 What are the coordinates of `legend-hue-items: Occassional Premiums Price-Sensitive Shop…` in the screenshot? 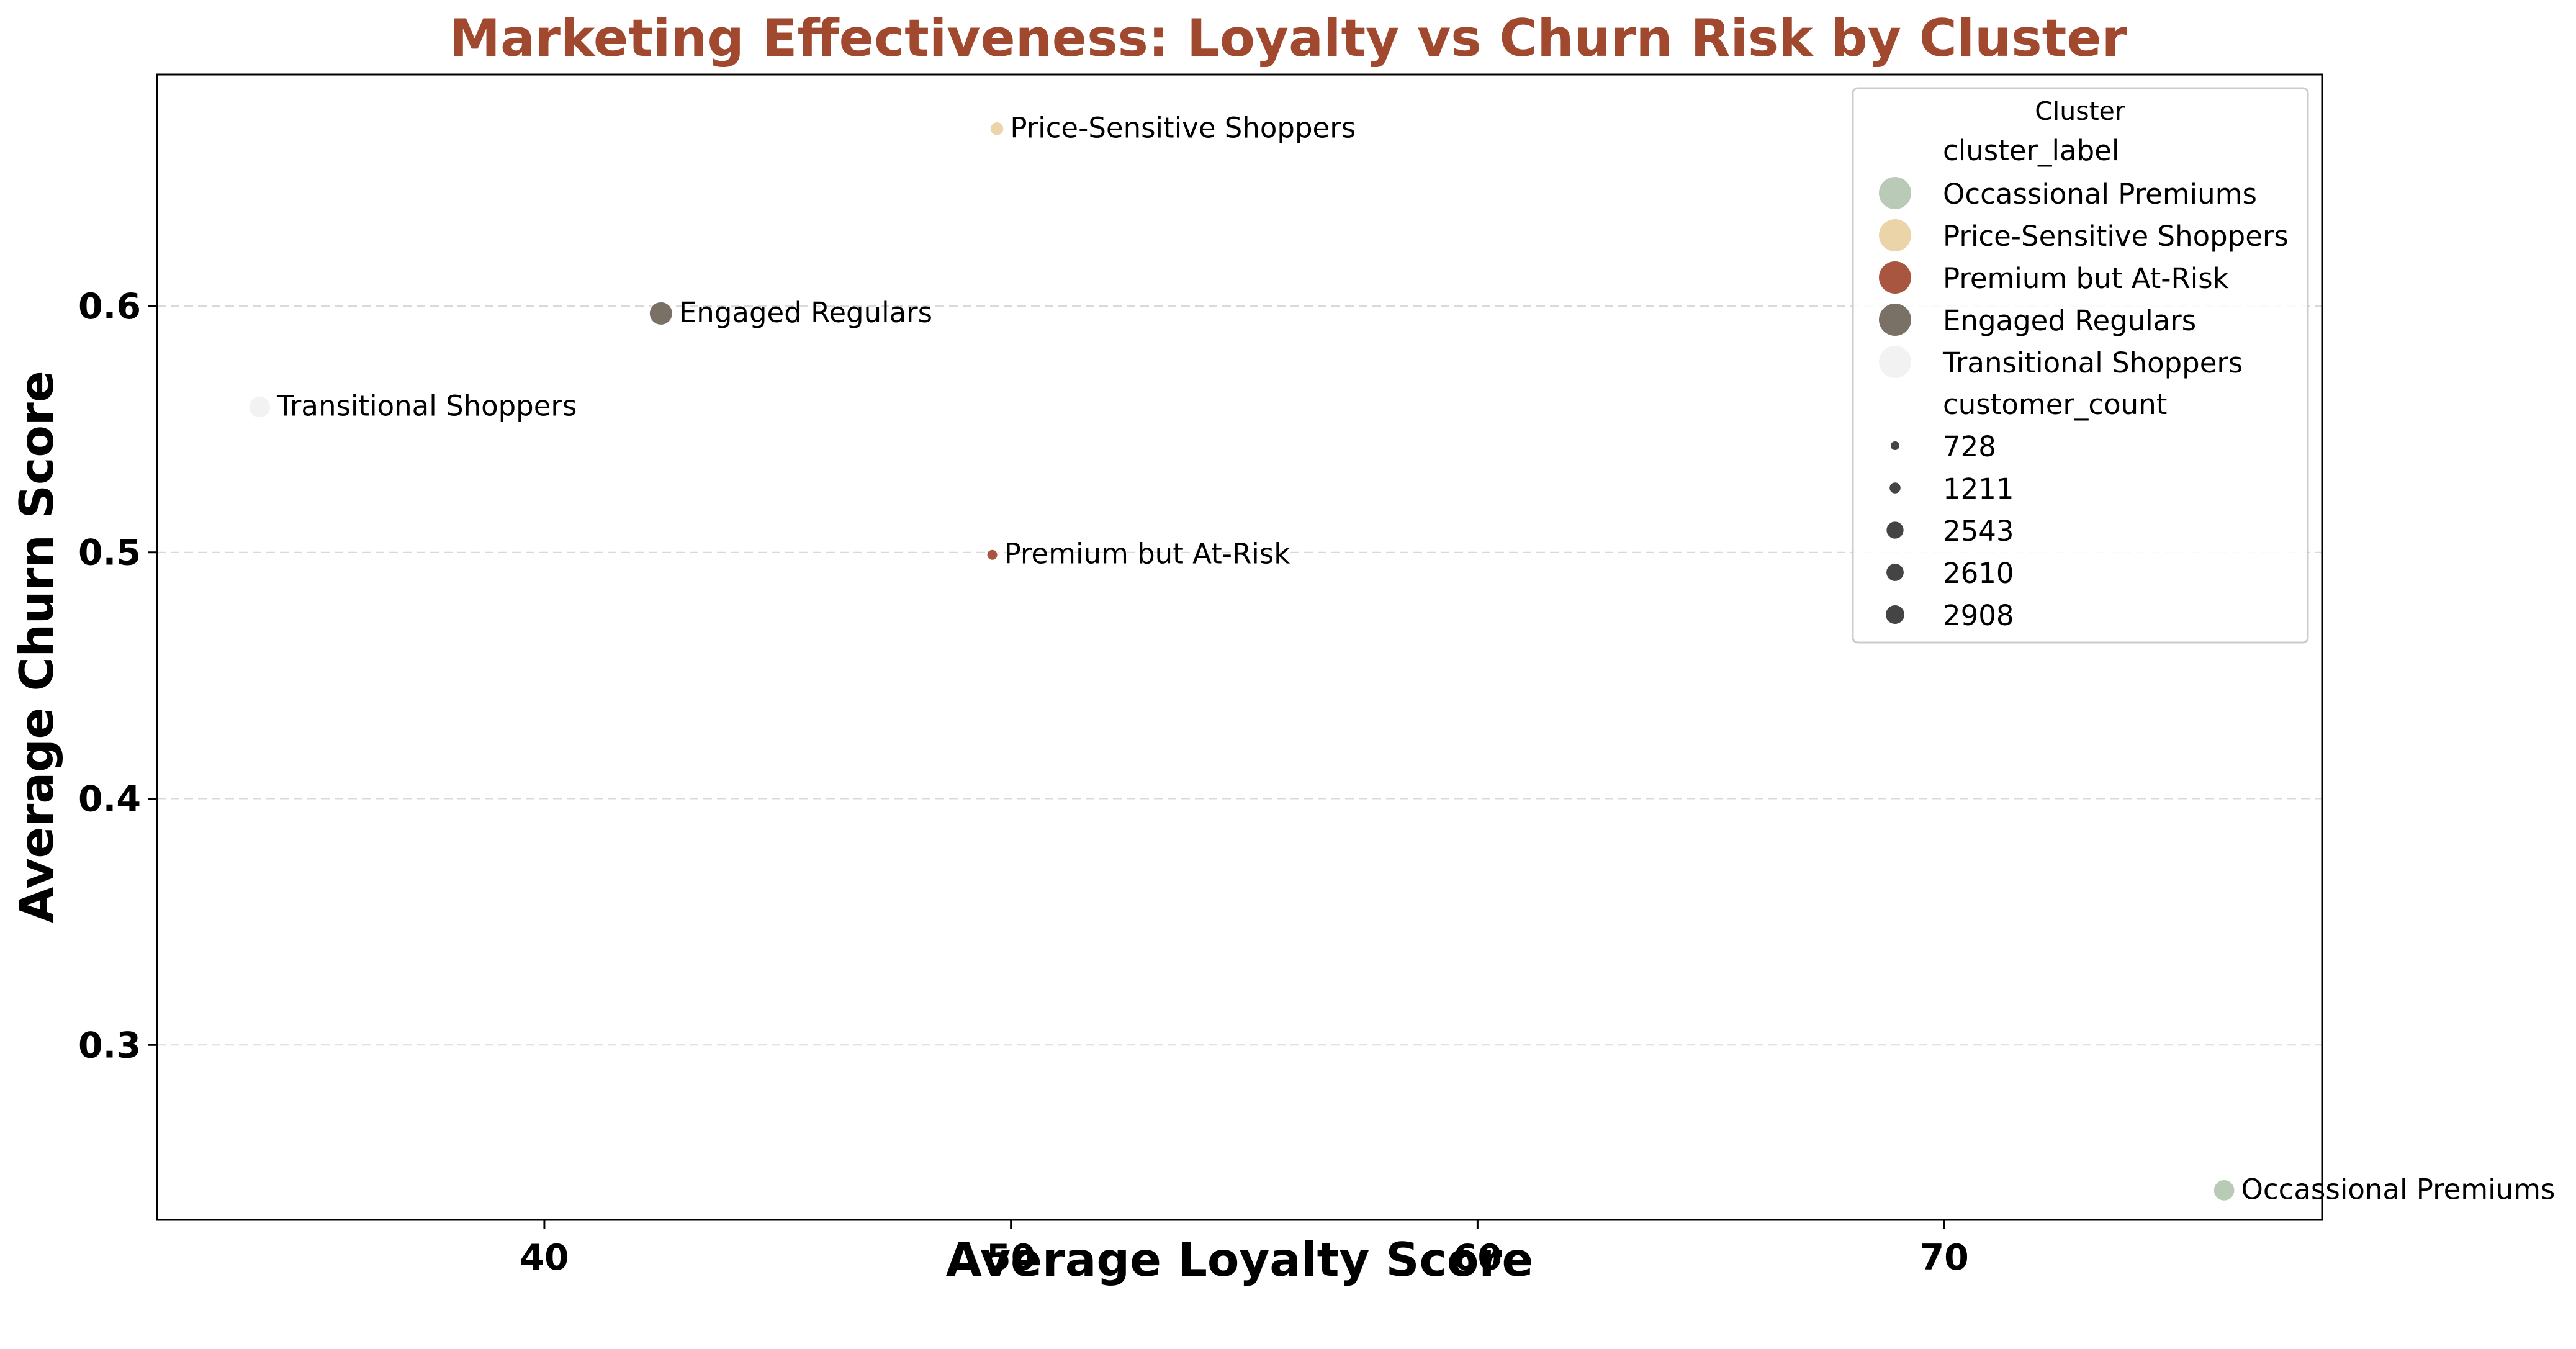 It's located at (2084, 278).